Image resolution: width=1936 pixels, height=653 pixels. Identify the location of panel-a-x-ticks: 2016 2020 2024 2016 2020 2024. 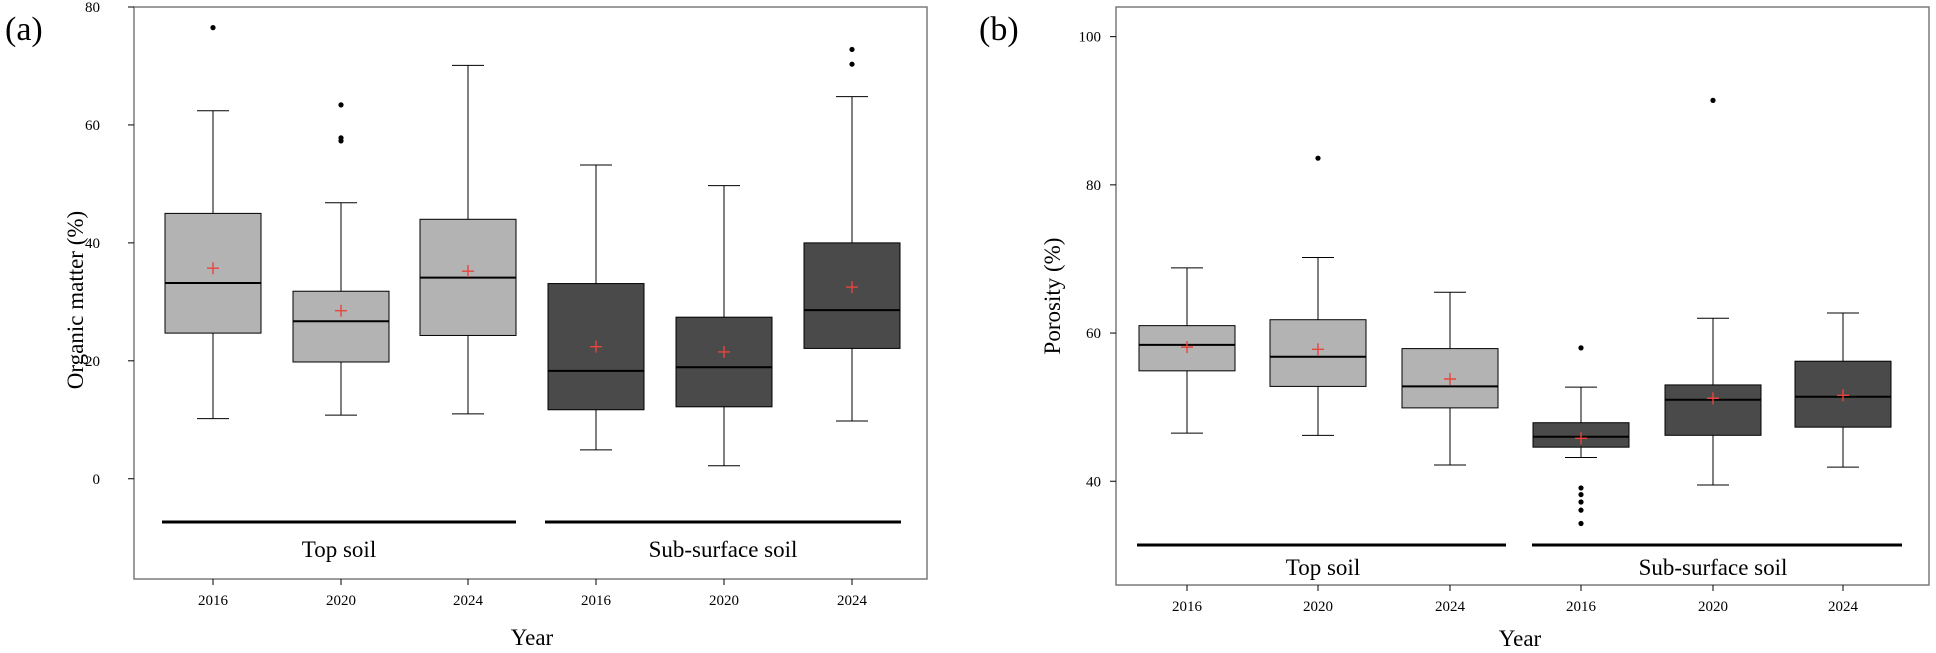
(533, 594).